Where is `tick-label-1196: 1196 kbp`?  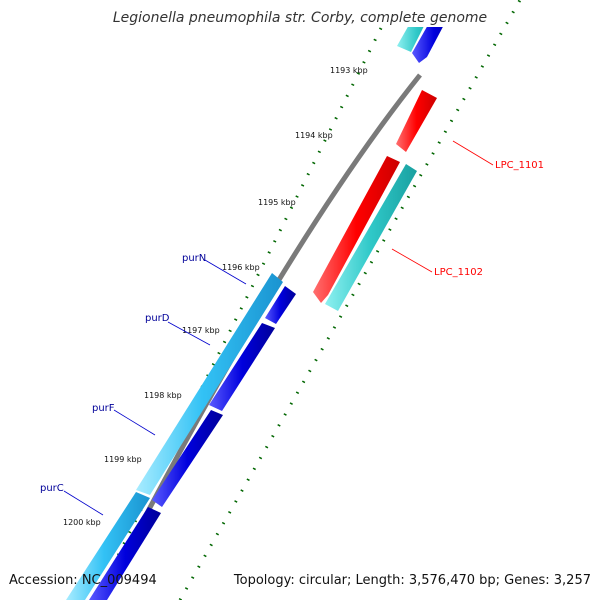
tick-label-1196: 1196 kbp is located at coordinates (241, 267).